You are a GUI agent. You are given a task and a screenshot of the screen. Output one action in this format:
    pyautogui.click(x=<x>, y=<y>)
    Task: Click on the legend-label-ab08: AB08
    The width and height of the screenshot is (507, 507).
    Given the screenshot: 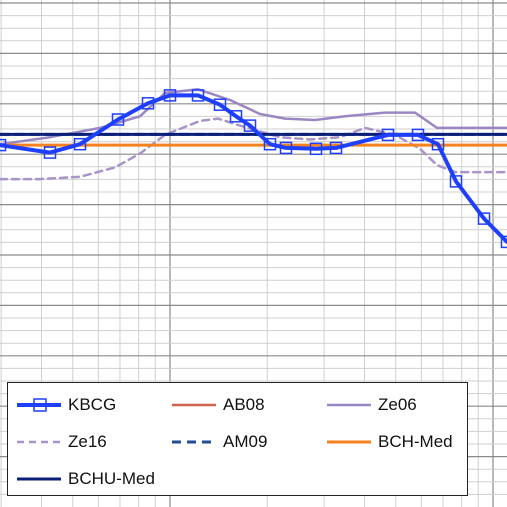 What is the action you would take?
    pyautogui.click(x=244, y=404)
    